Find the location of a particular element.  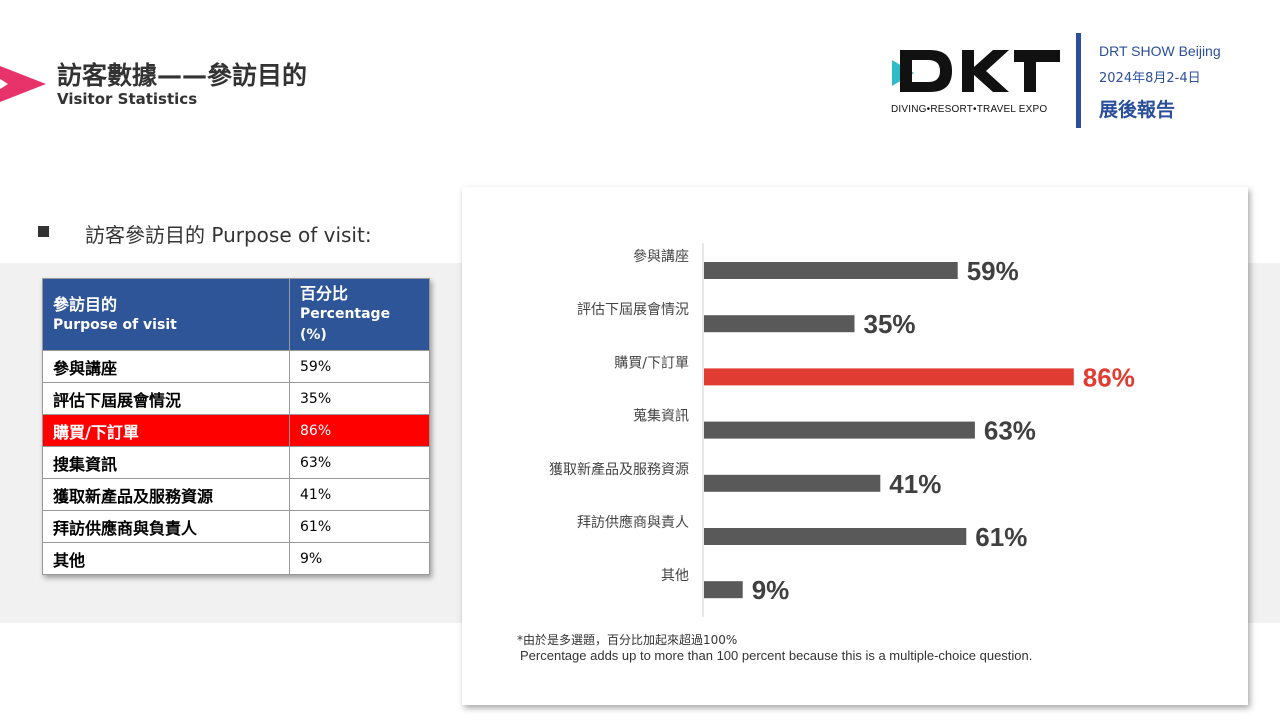

category-label: 其他 is located at coordinates (675, 576).